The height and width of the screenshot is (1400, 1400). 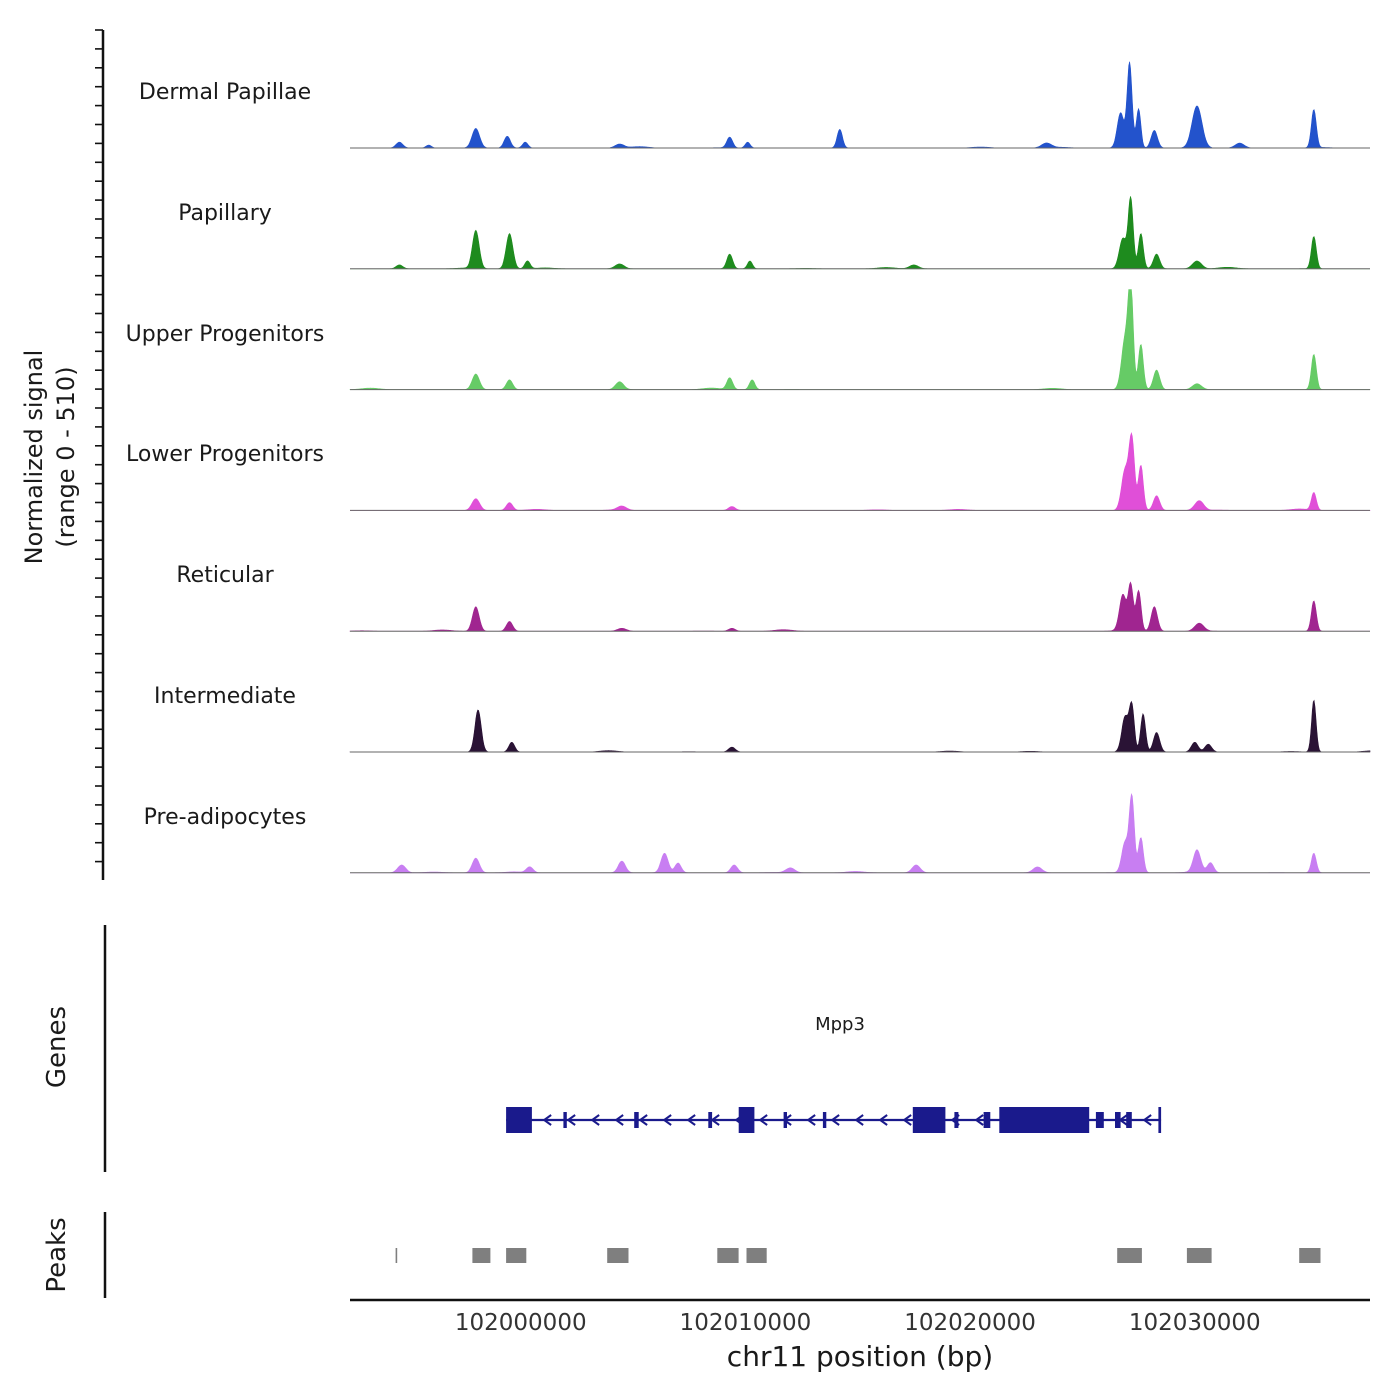 What do you see at coordinates (57, 1255) in the screenshot?
I see `peaks-section-label: Peaks` at bounding box center [57, 1255].